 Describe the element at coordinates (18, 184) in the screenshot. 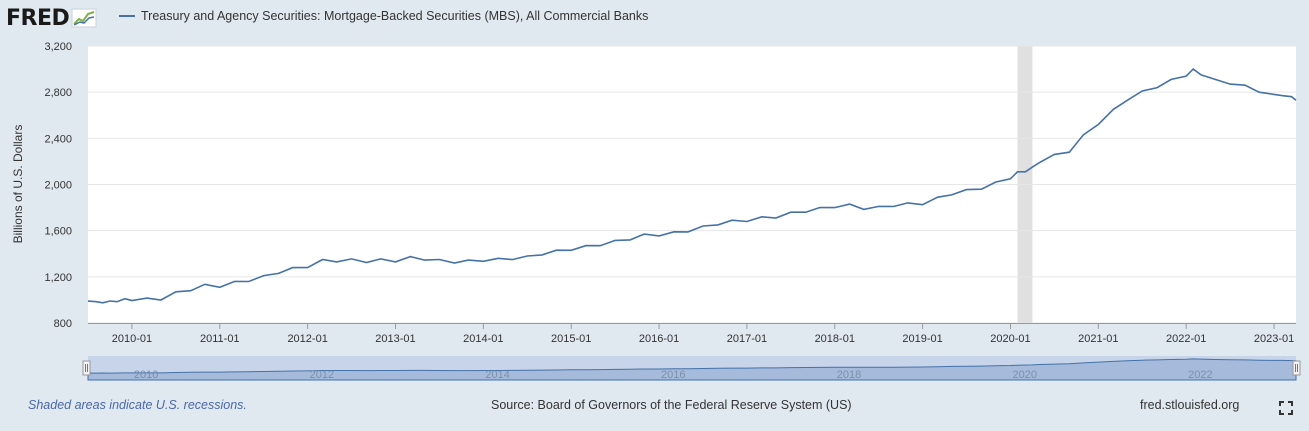

I see `y-axis-title: Billions of U.S. Dollars` at that location.